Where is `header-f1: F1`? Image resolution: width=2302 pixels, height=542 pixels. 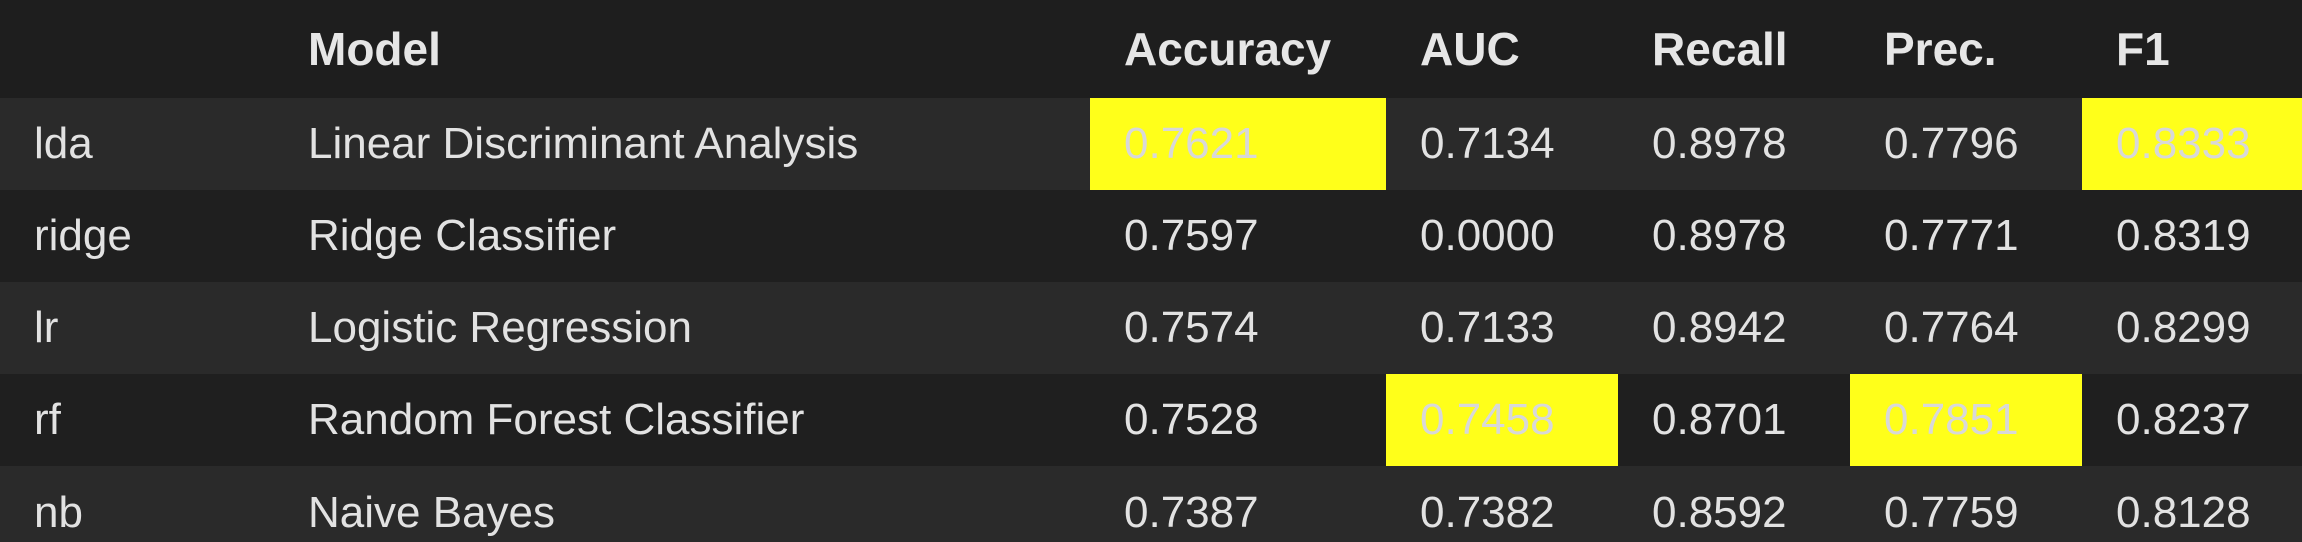 header-f1: F1 is located at coordinates (2143, 49).